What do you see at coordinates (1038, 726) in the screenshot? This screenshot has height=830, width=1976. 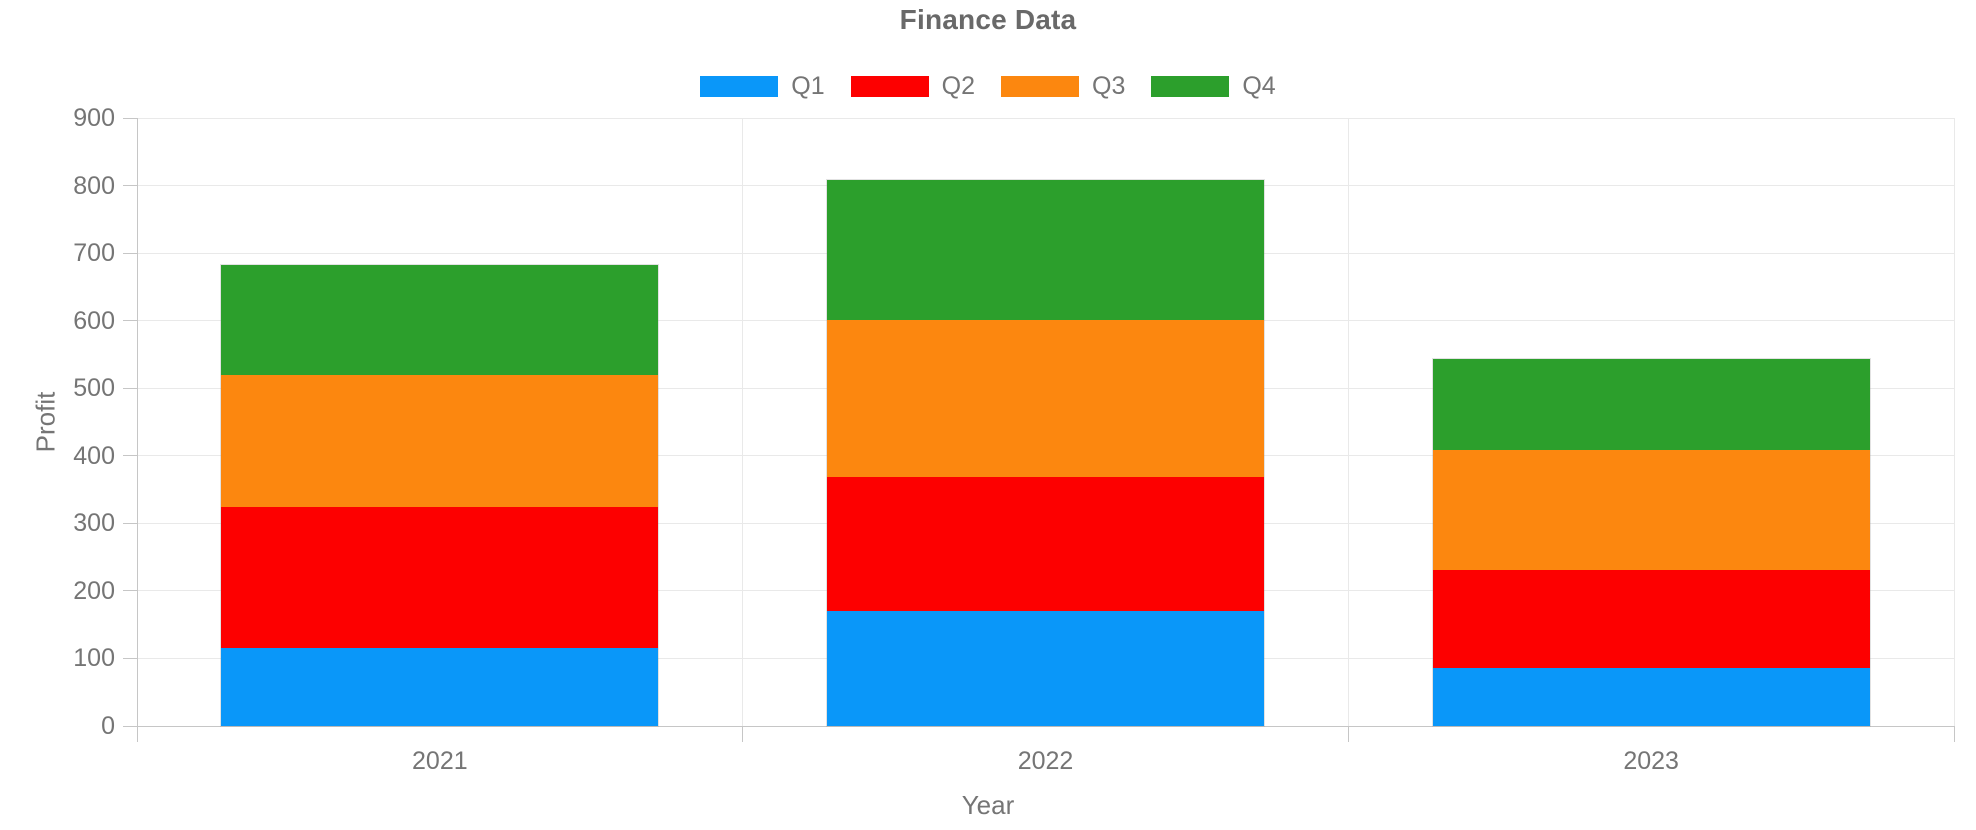 I see `x-axis-line` at bounding box center [1038, 726].